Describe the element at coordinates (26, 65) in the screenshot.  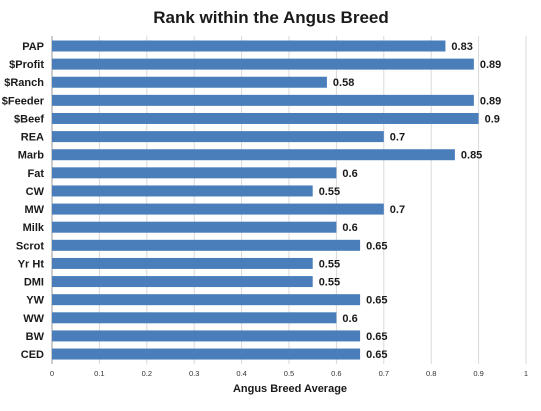
I see `category-label: $Profit` at that location.